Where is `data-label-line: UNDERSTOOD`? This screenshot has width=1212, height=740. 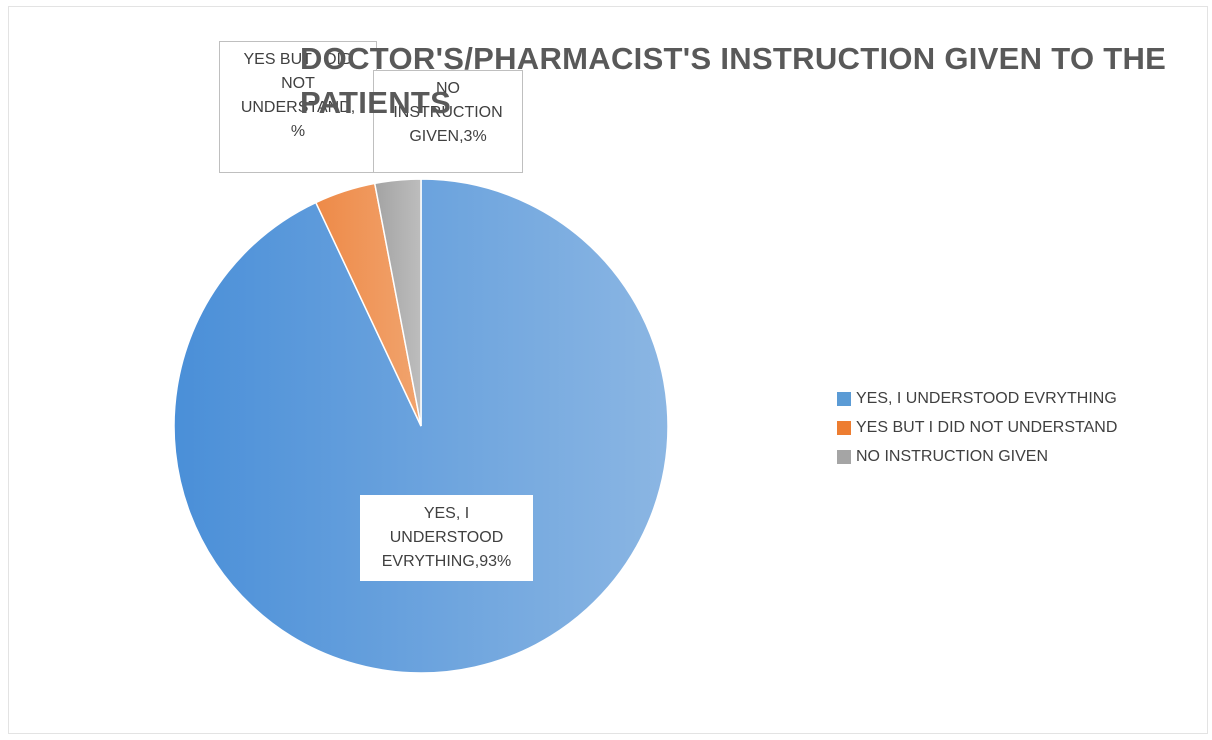 data-label-line: UNDERSTOOD is located at coordinates (446, 537).